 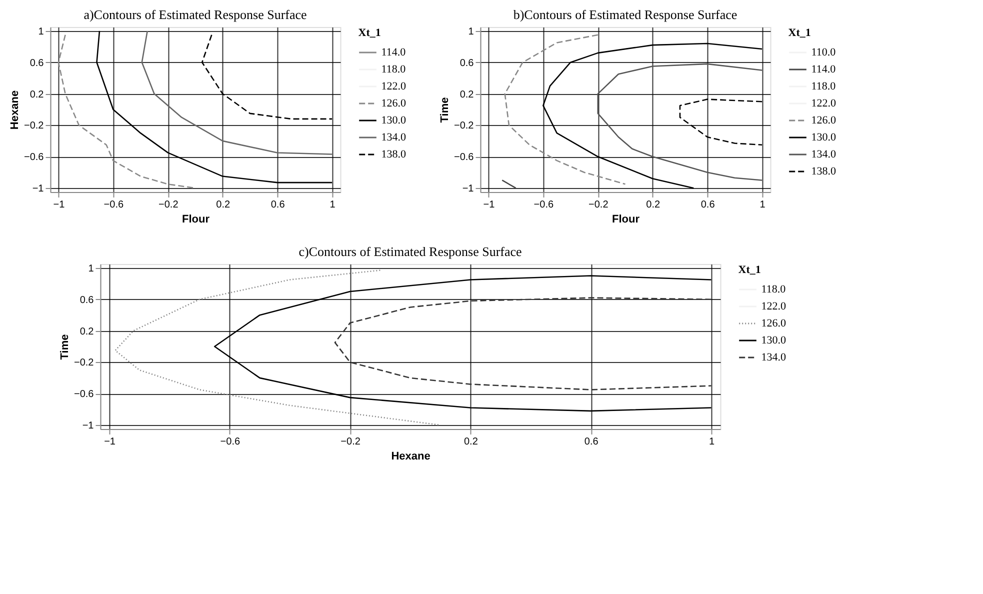 What do you see at coordinates (410, 251) in the screenshot?
I see `chart-title: c)Contours of Estimated Response Surface` at bounding box center [410, 251].